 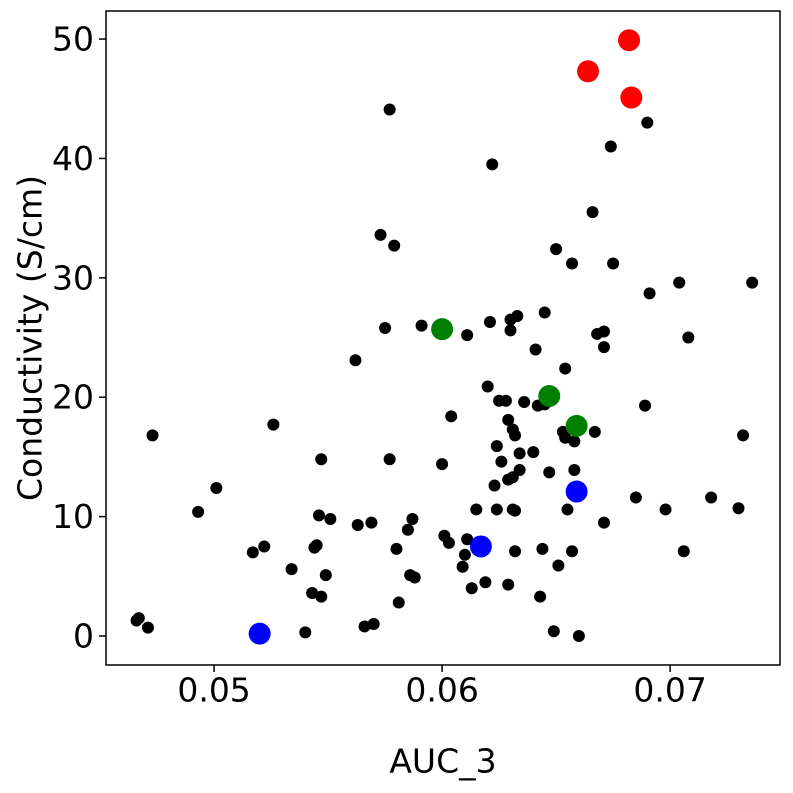 What do you see at coordinates (73, 277) in the screenshot?
I see `y-tick-label: 30` at bounding box center [73, 277].